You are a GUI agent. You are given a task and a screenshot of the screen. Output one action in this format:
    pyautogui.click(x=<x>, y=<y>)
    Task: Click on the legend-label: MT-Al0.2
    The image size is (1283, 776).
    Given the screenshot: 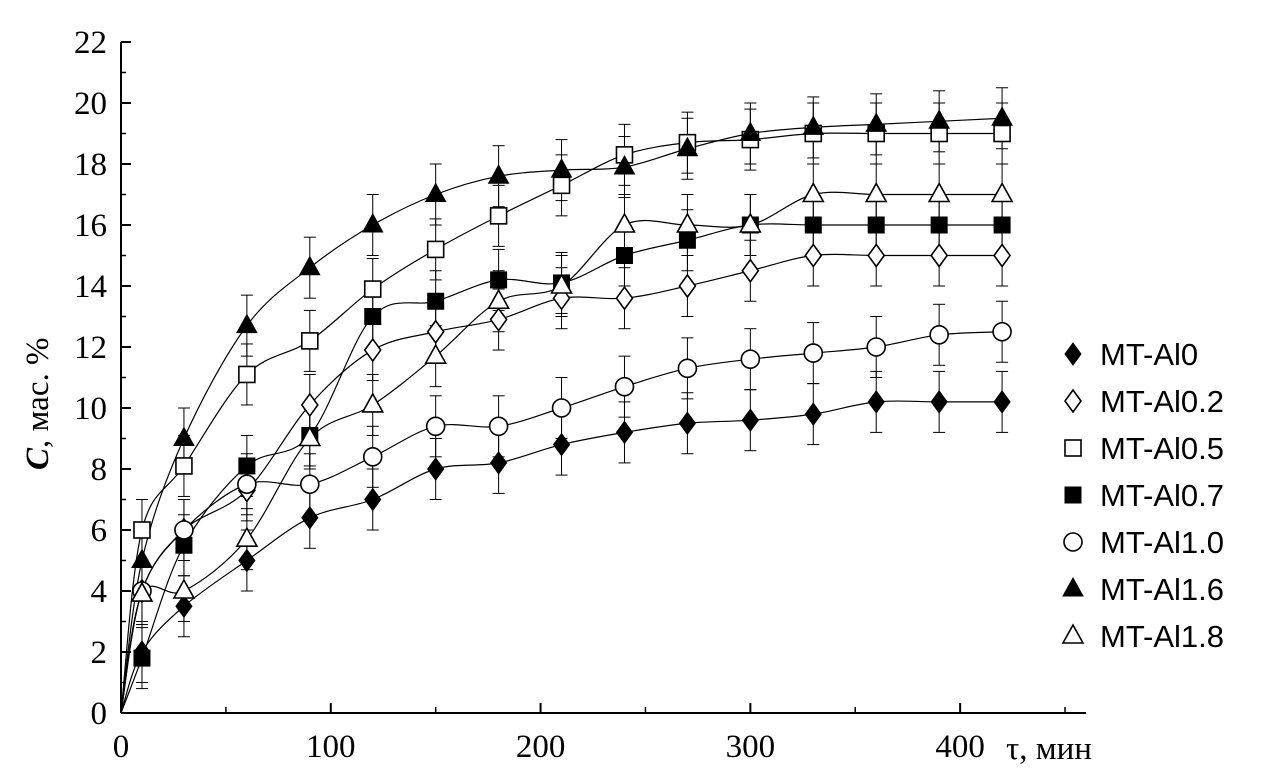 What is the action you would take?
    pyautogui.click(x=1162, y=401)
    